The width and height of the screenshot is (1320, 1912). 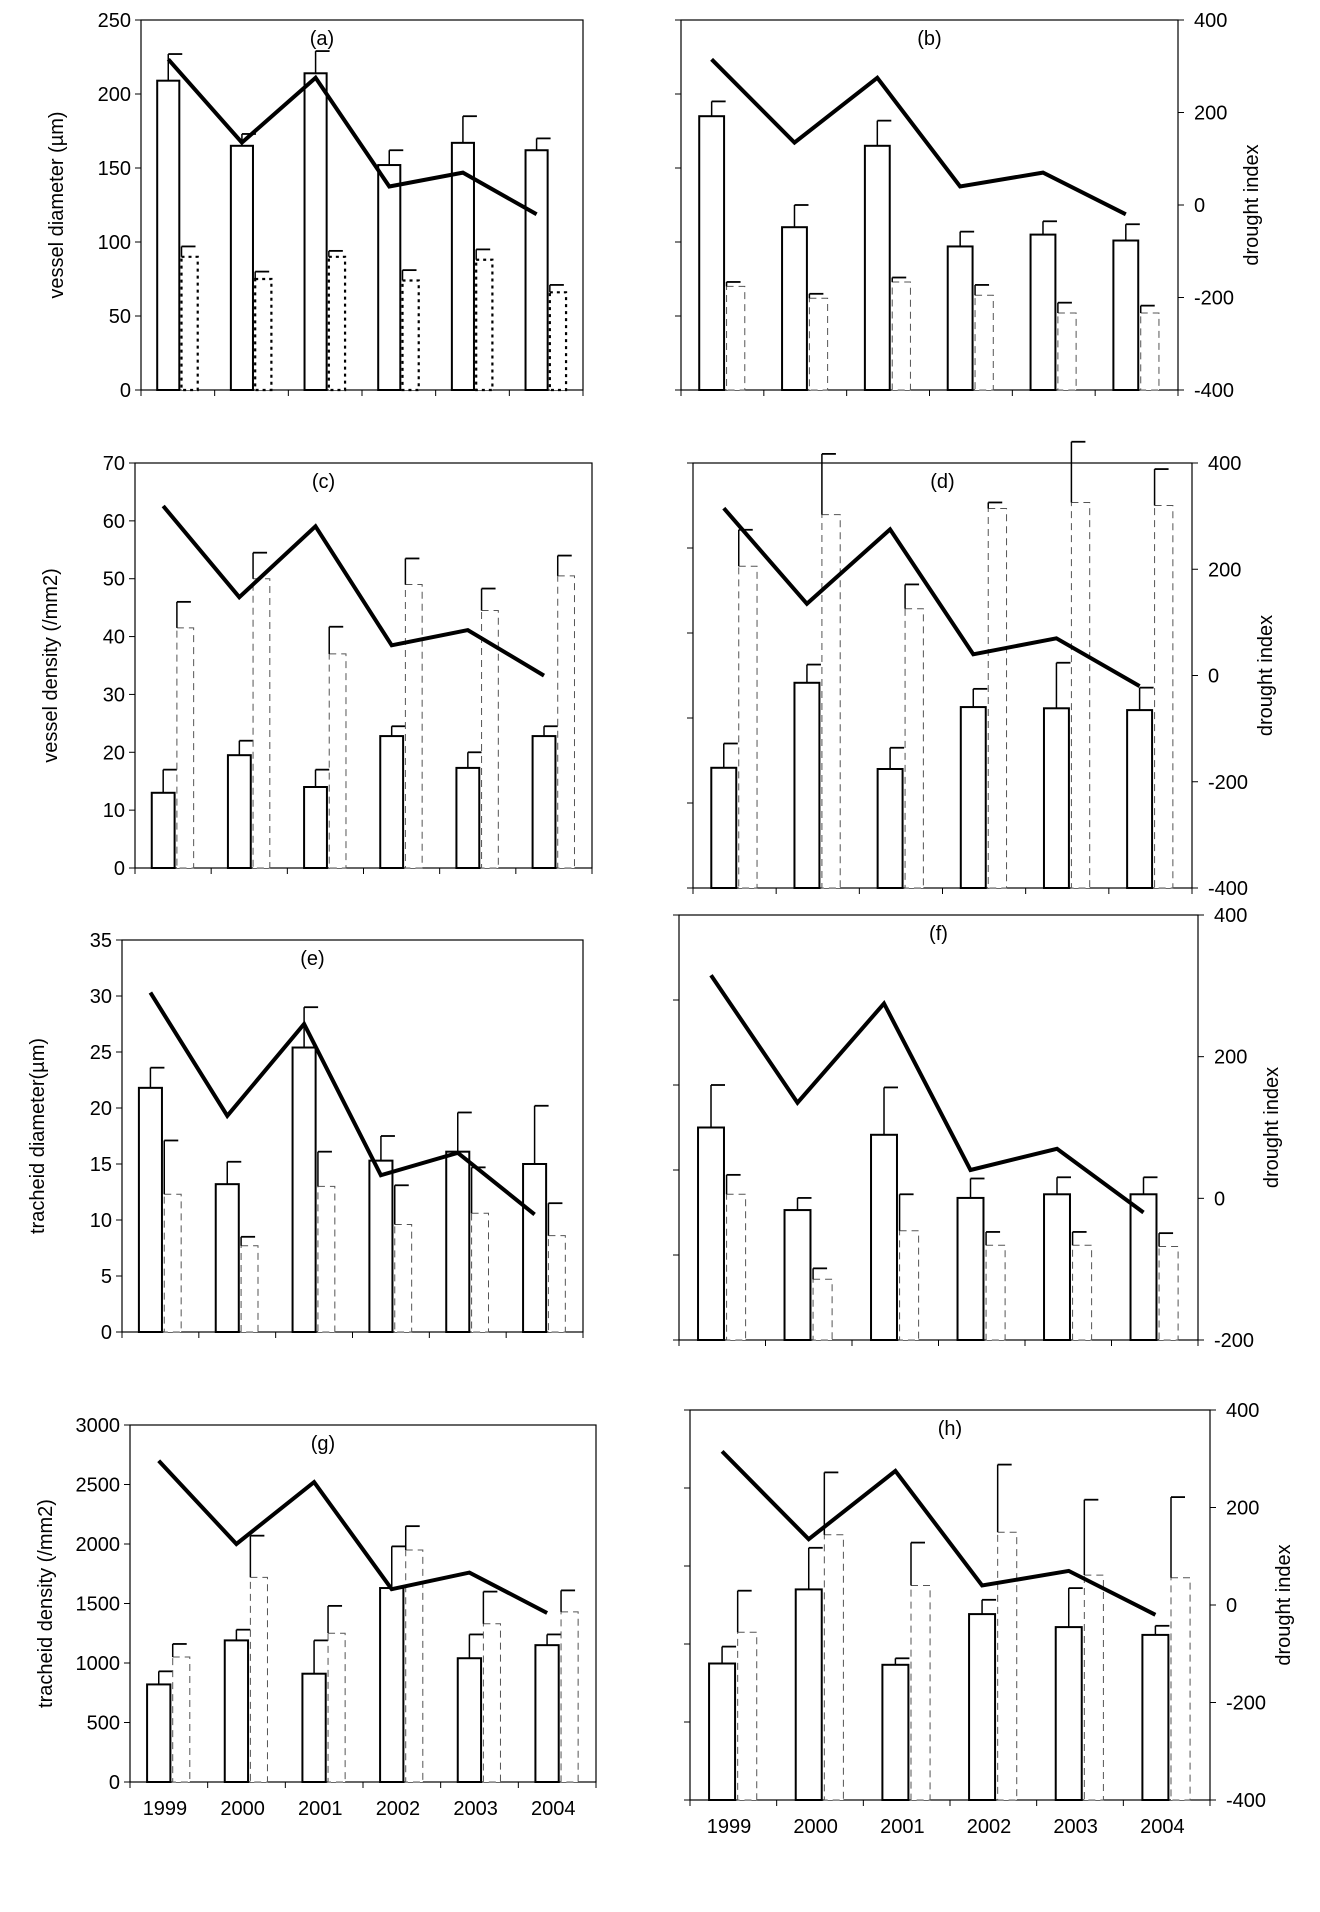 What do you see at coordinates (46, 1603) in the screenshot?
I see `y-axis-title: tracheid density (/mm2)` at bounding box center [46, 1603].